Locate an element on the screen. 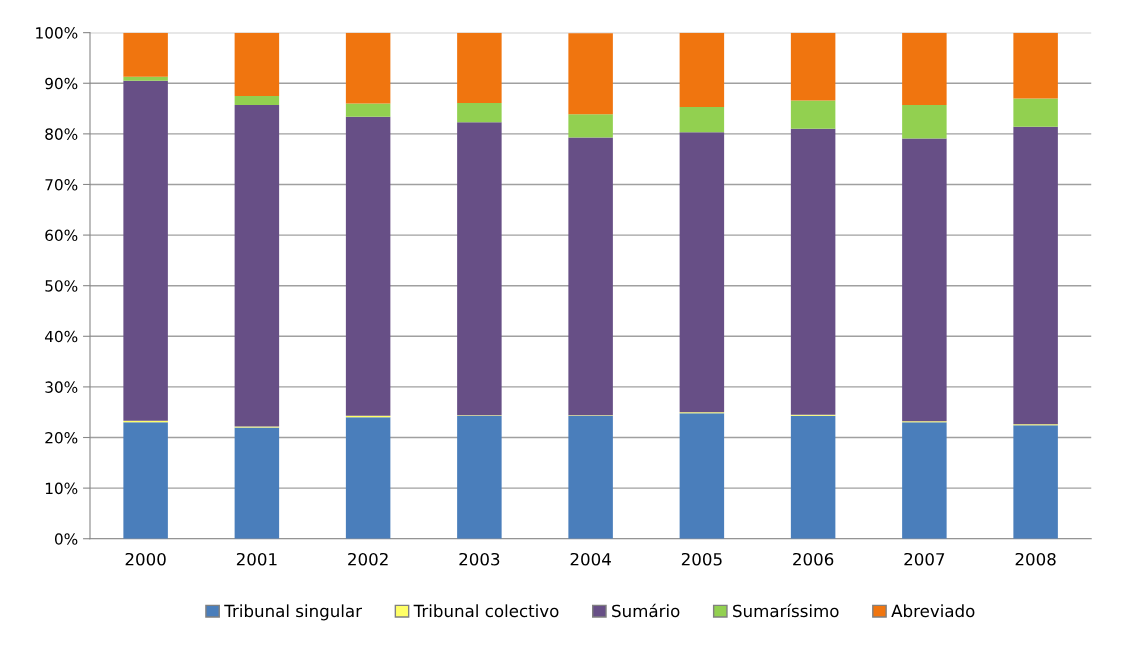 The image size is (1125, 653). x-tick-label: 2008 is located at coordinates (1035, 559).